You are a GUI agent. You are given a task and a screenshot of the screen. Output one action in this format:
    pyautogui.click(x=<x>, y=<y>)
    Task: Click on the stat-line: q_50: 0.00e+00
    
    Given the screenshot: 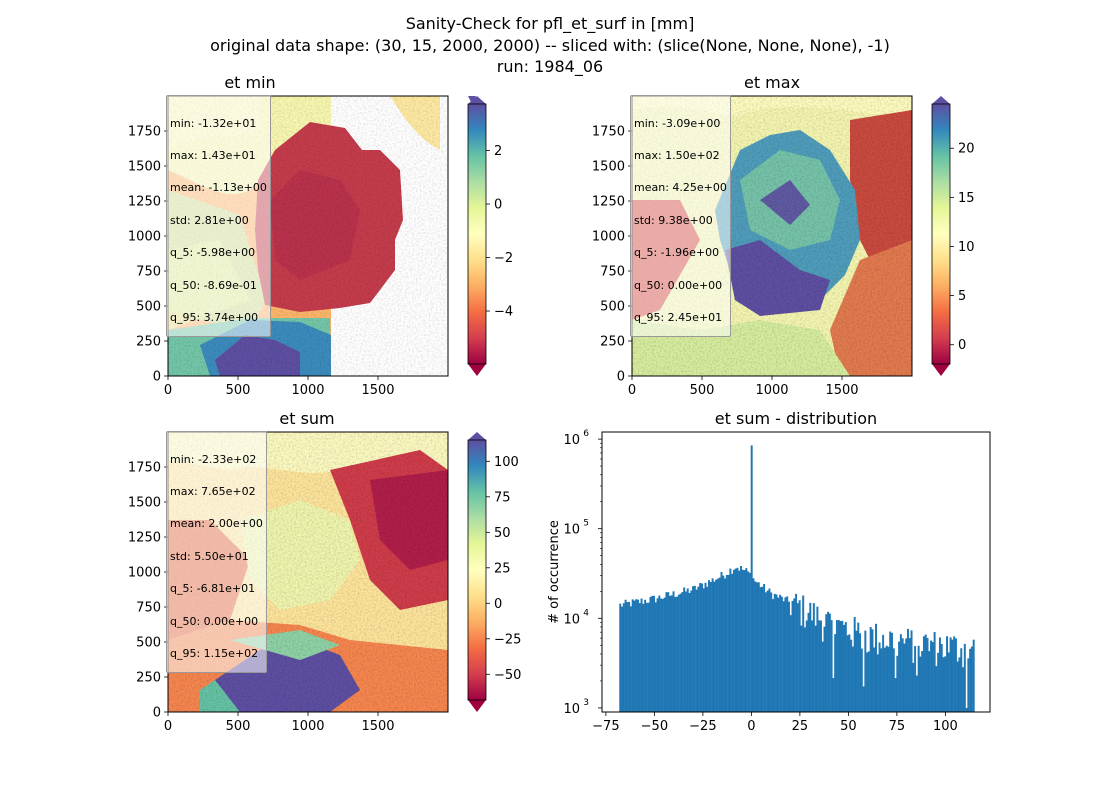 What is the action you would take?
    pyautogui.click(x=214, y=621)
    